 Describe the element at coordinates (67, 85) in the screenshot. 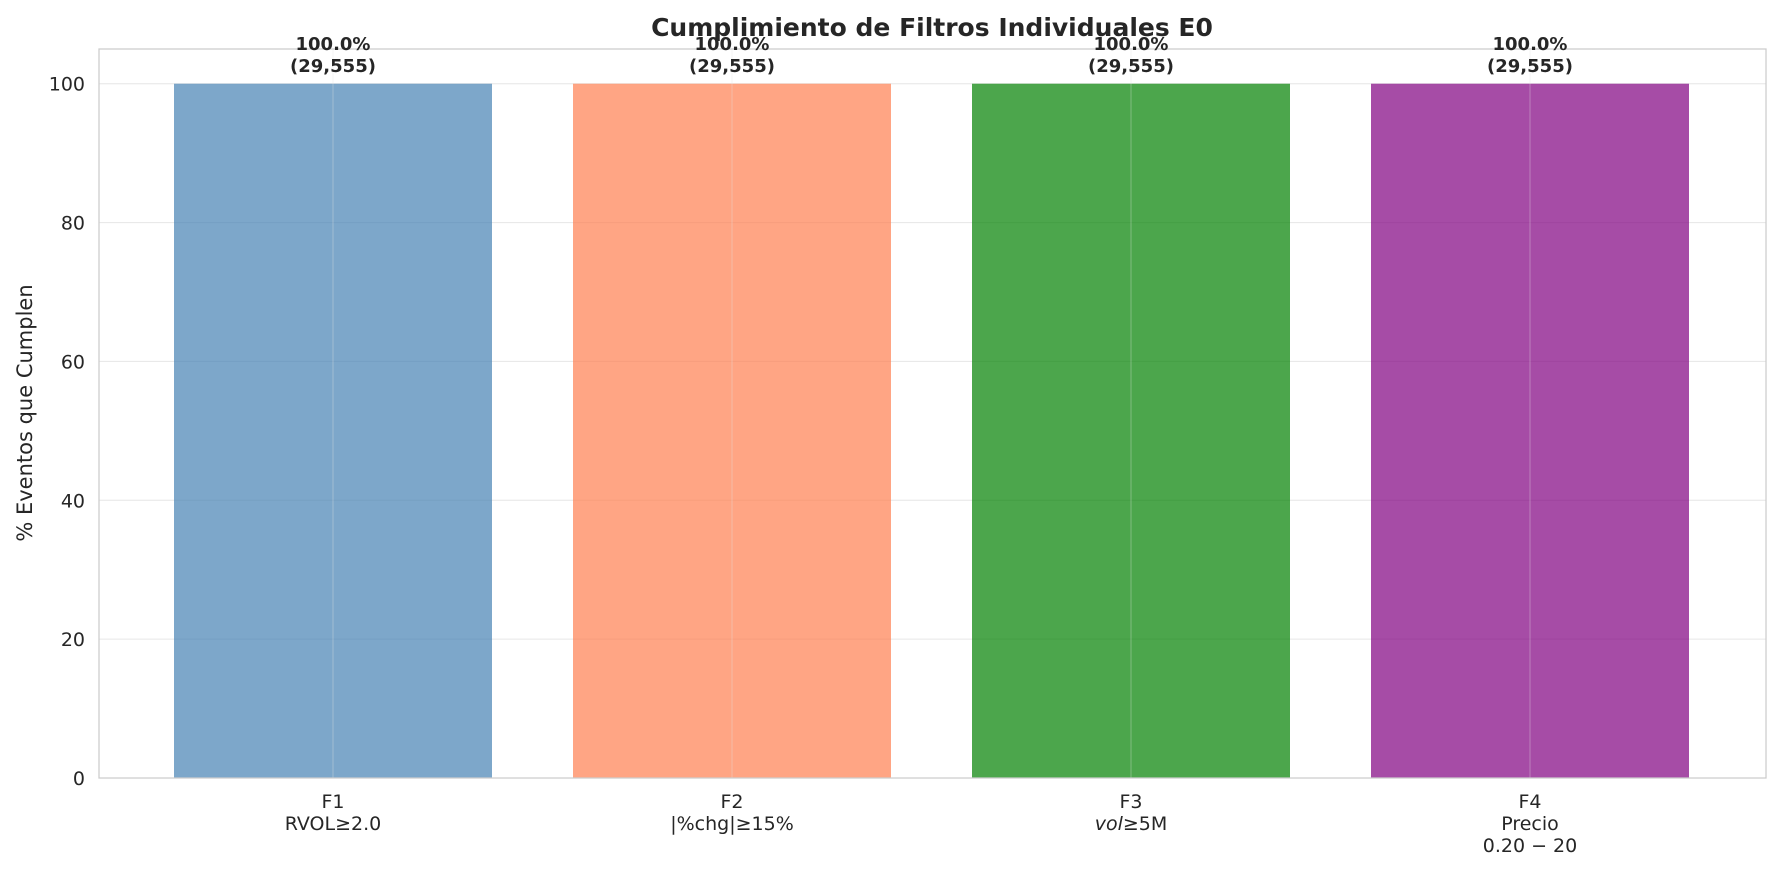

I see `y-tick-label: 100` at that location.